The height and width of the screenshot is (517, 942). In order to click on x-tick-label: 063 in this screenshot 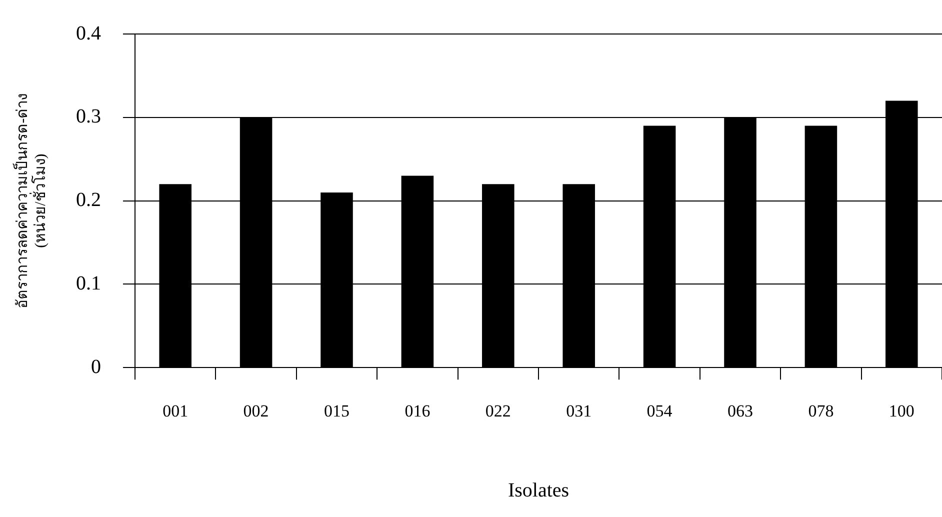, I will do `click(740, 410)`.